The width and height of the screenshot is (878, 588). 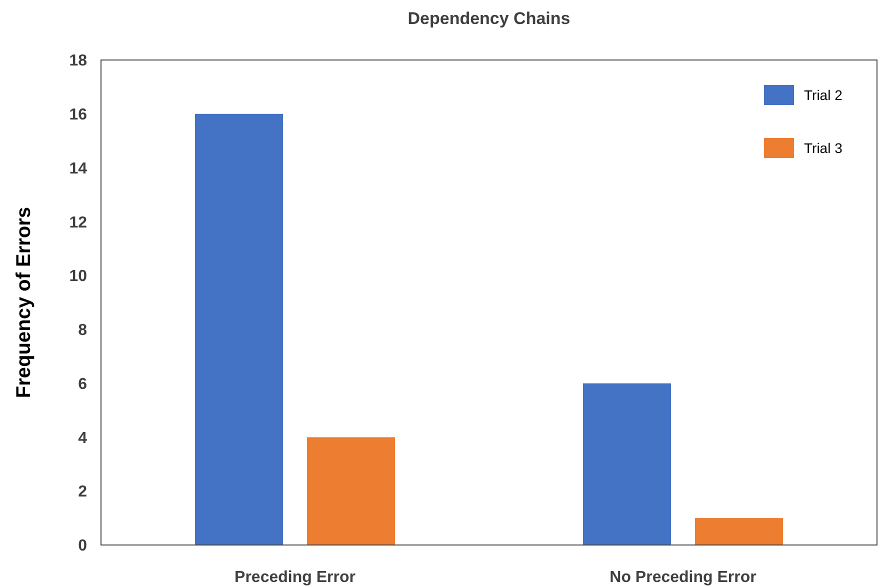 What do you see at coordinates (24, 302) in the screenshot?
I see `y-axis-title: Frequency of Errors` at bounding box center [24, 302].